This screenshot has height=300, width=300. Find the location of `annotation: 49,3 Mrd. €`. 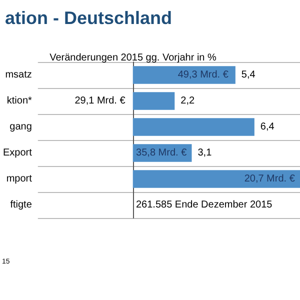

annotation: 49,3 Mrd. € is located at coordinates (203, 75).